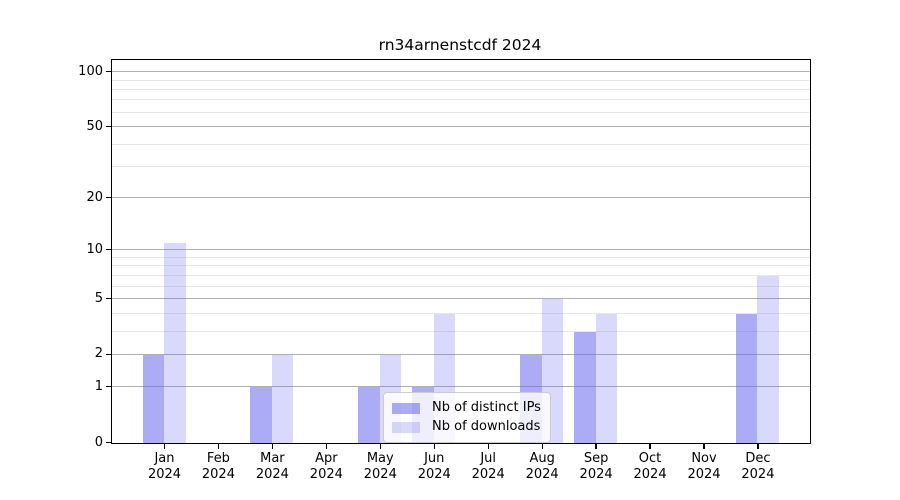 The image size is (900, 500). Describe the element at coordinates (460, 45) in the screenshot. I see `chart-title: rn34arnenstcdf 2024` at that location.